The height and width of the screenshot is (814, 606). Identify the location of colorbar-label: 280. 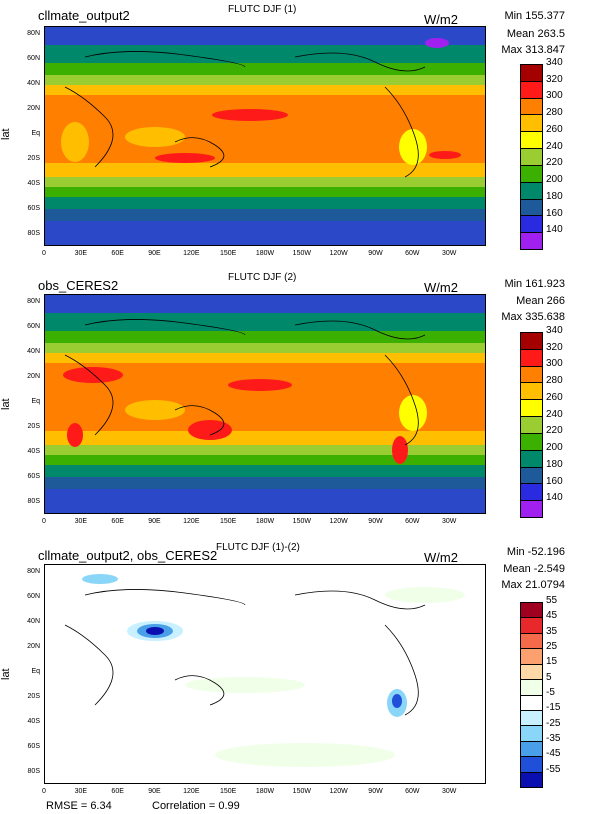
(554, 113).